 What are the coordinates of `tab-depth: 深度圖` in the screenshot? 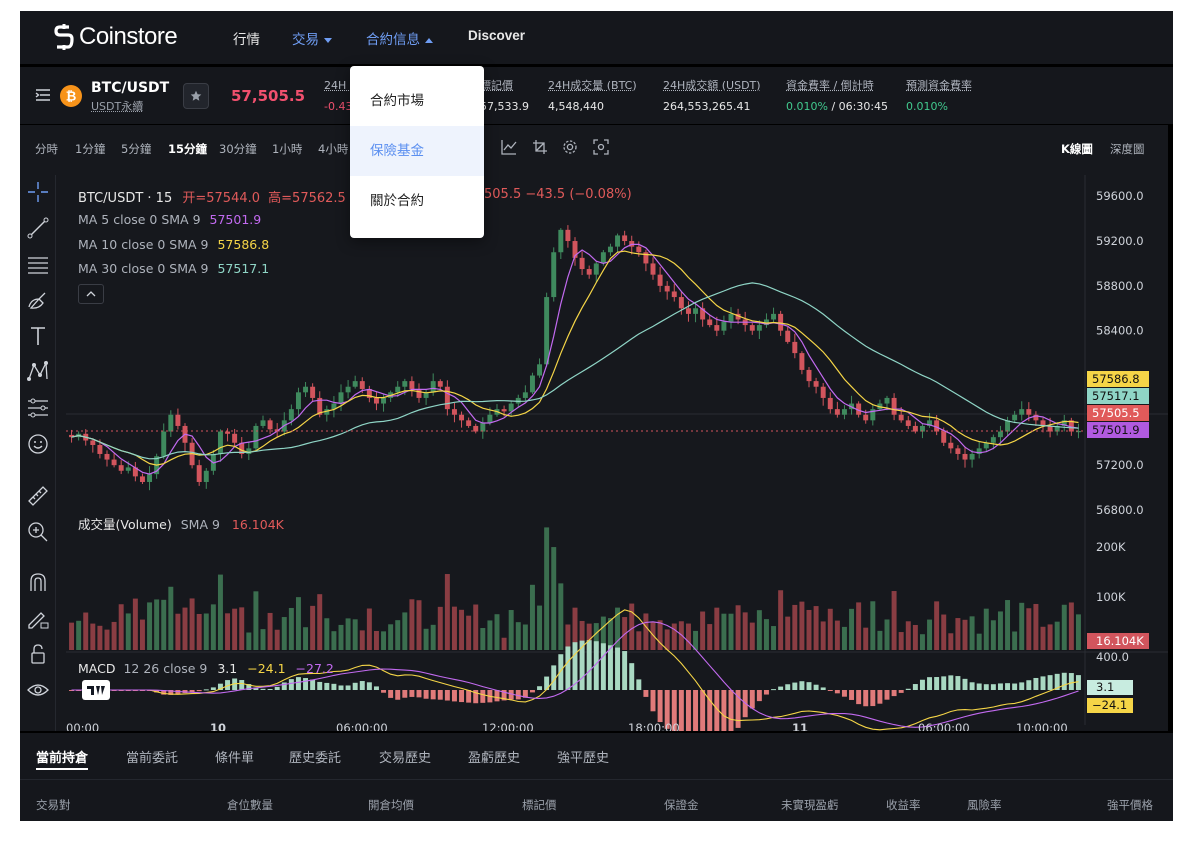 It's located at (1127, 149).